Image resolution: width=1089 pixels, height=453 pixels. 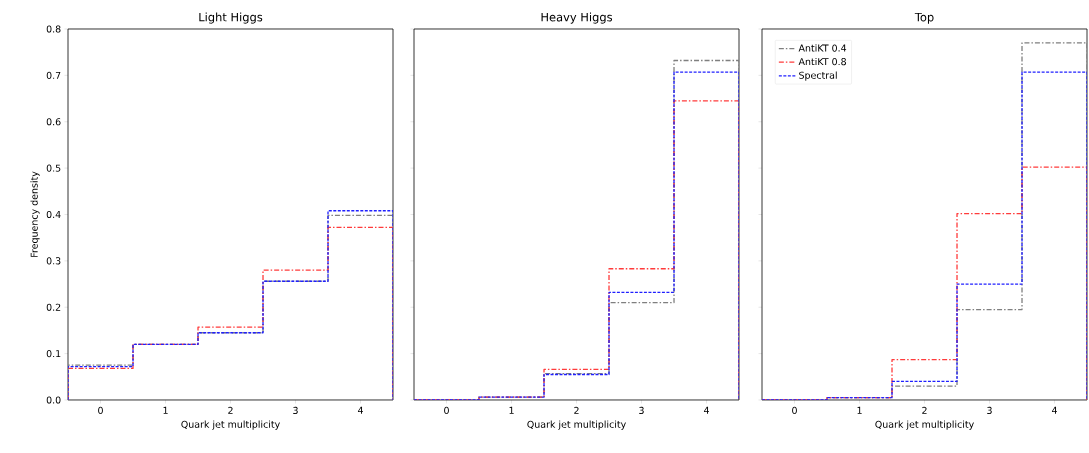 I want to click on y-tick-label: 0.0, so click(x=53, y=400).